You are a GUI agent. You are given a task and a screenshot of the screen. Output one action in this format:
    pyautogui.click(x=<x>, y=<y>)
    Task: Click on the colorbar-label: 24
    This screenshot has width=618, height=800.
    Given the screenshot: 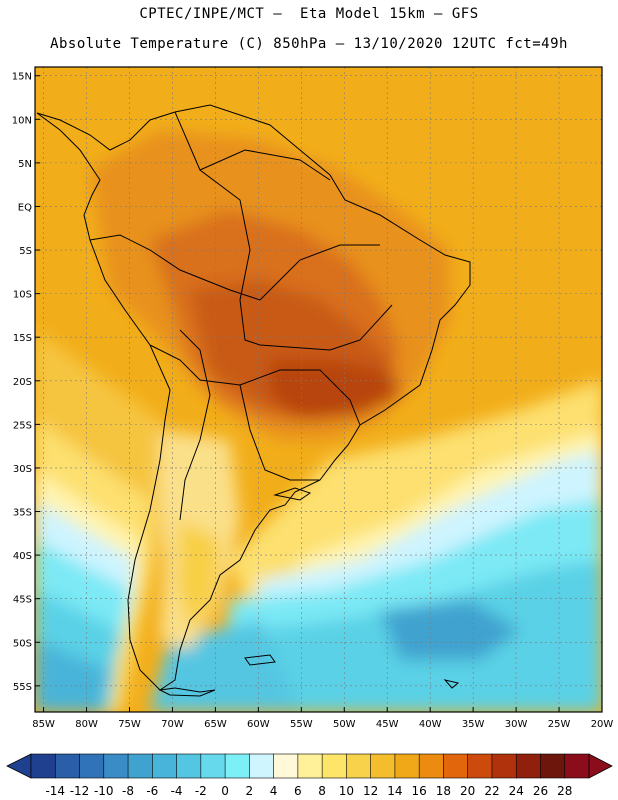 What is the action you would take?
    pyautogui.click(x=516, y=791)
    